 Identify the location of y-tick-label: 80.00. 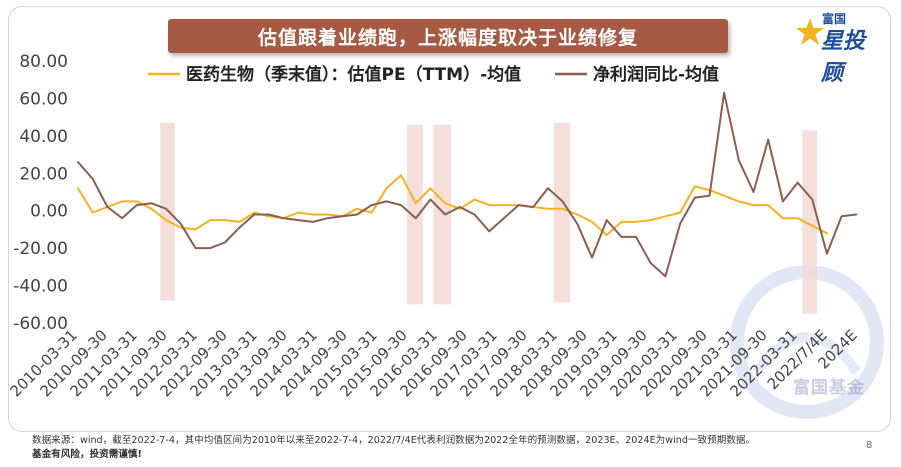
(43, 62).